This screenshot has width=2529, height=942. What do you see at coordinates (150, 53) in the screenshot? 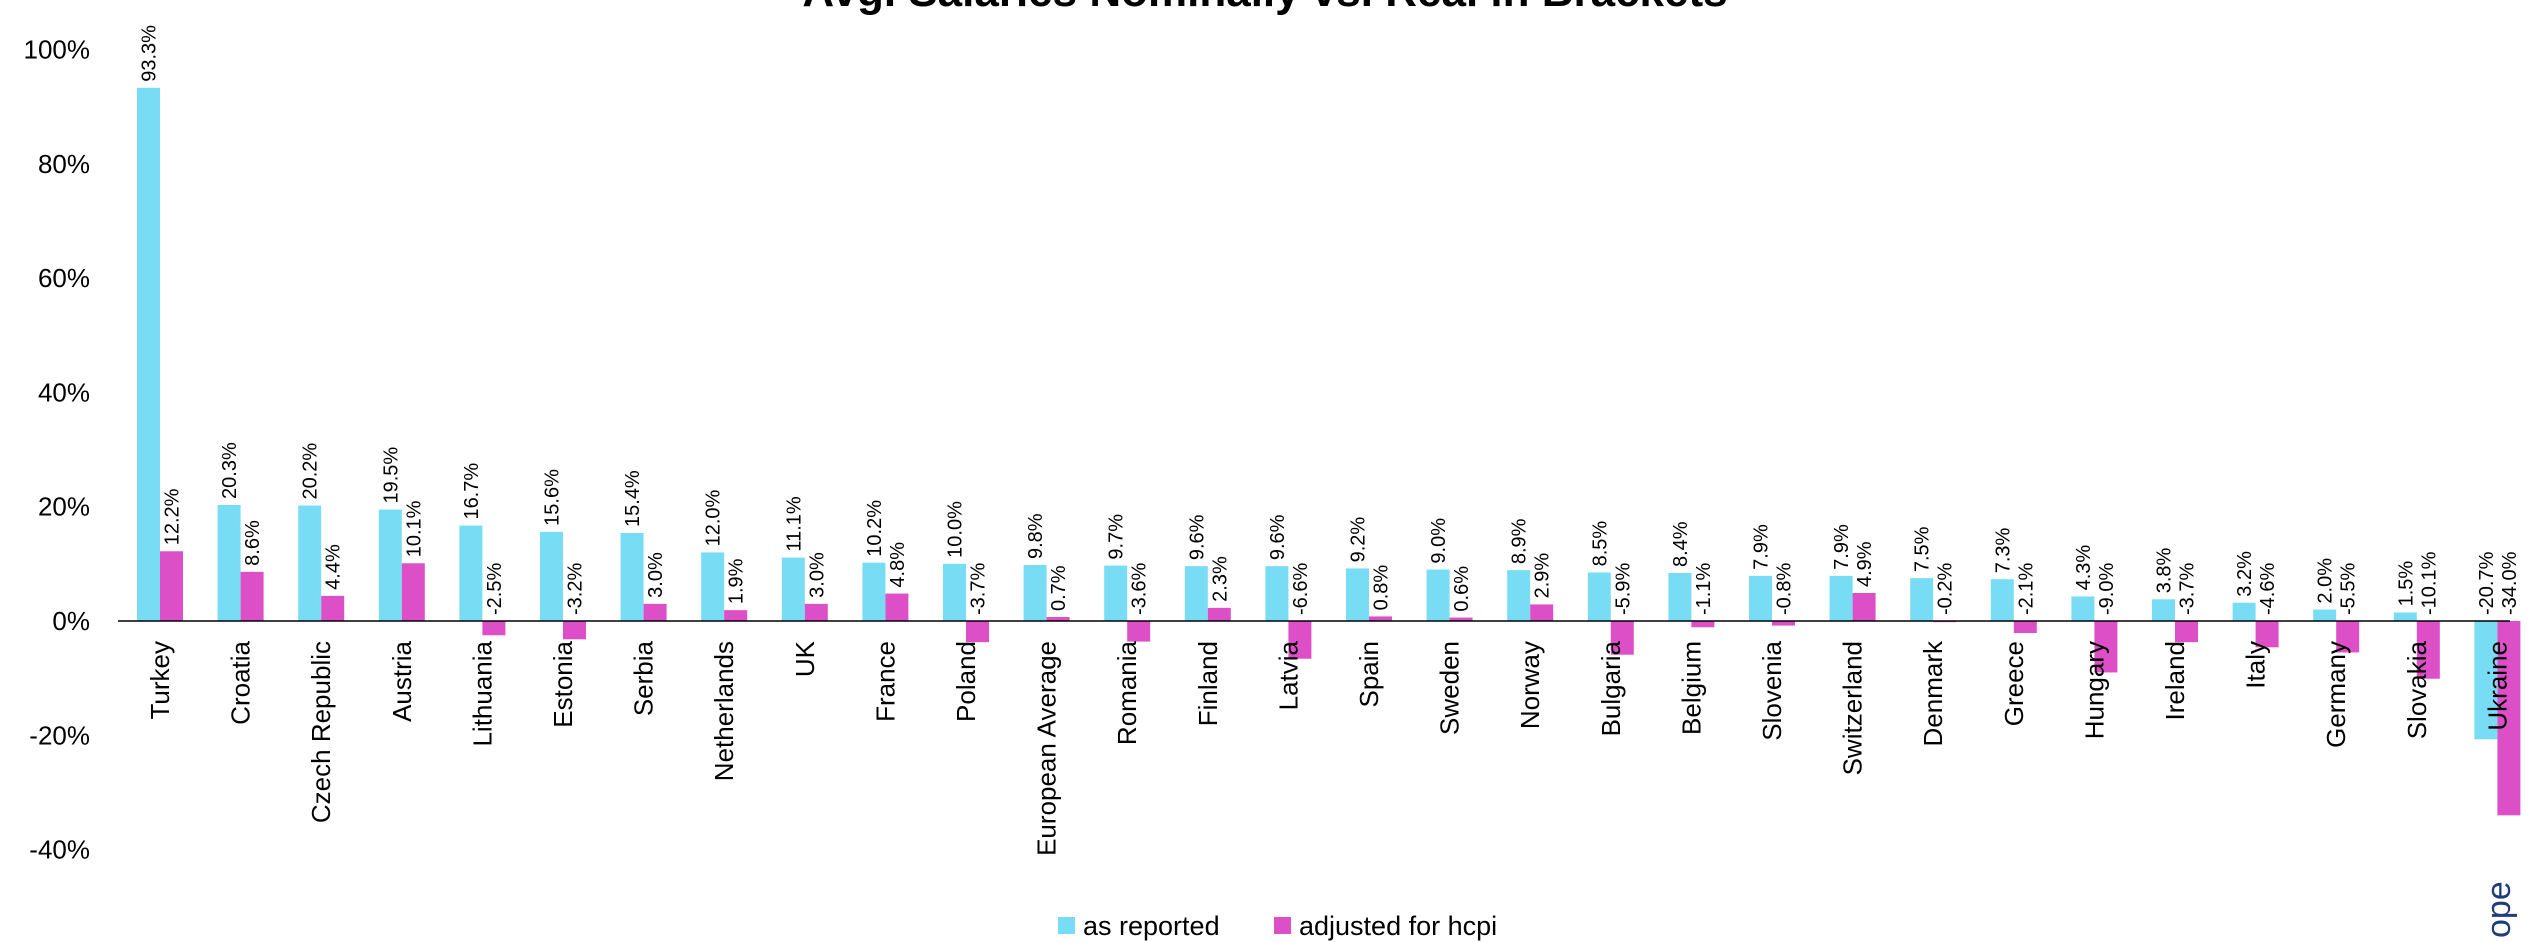
I see `data-label-as-reported: 93.3%` at bounding box center [150, 53].